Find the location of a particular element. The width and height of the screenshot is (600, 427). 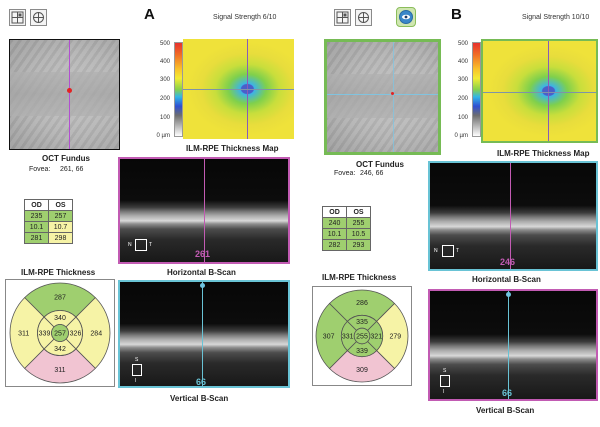

signal-strength: Signal Strength 6/10 is located at coordinates (245, 17).